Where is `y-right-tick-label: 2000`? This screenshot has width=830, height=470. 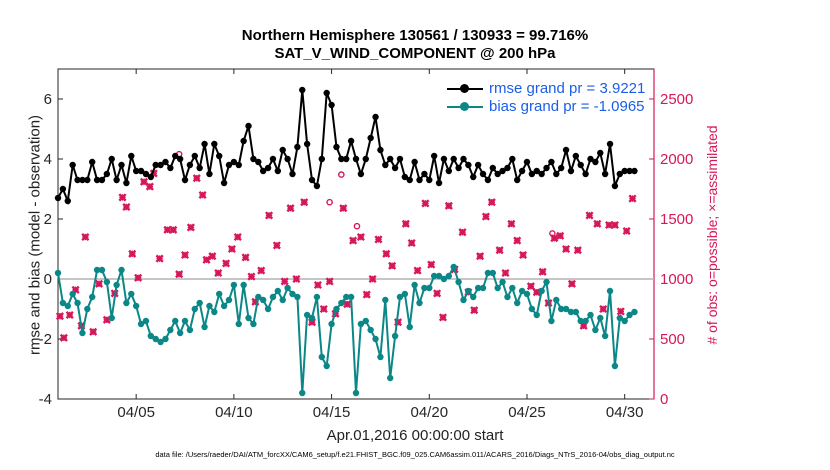 y-right-tick-label: 2000 is located at coordinates (676, 159).